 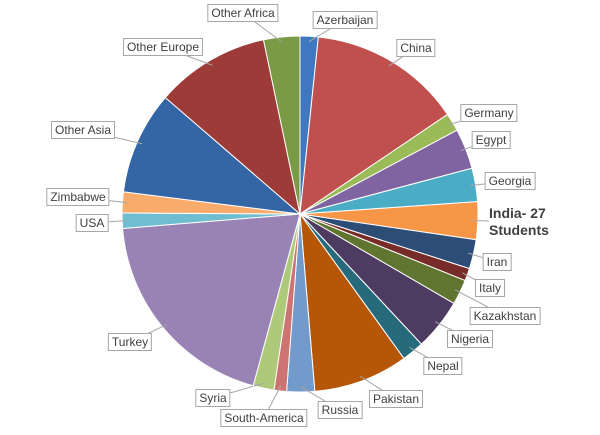 I want to click on slice-label: Pakistan, so click(x=396, y=399).